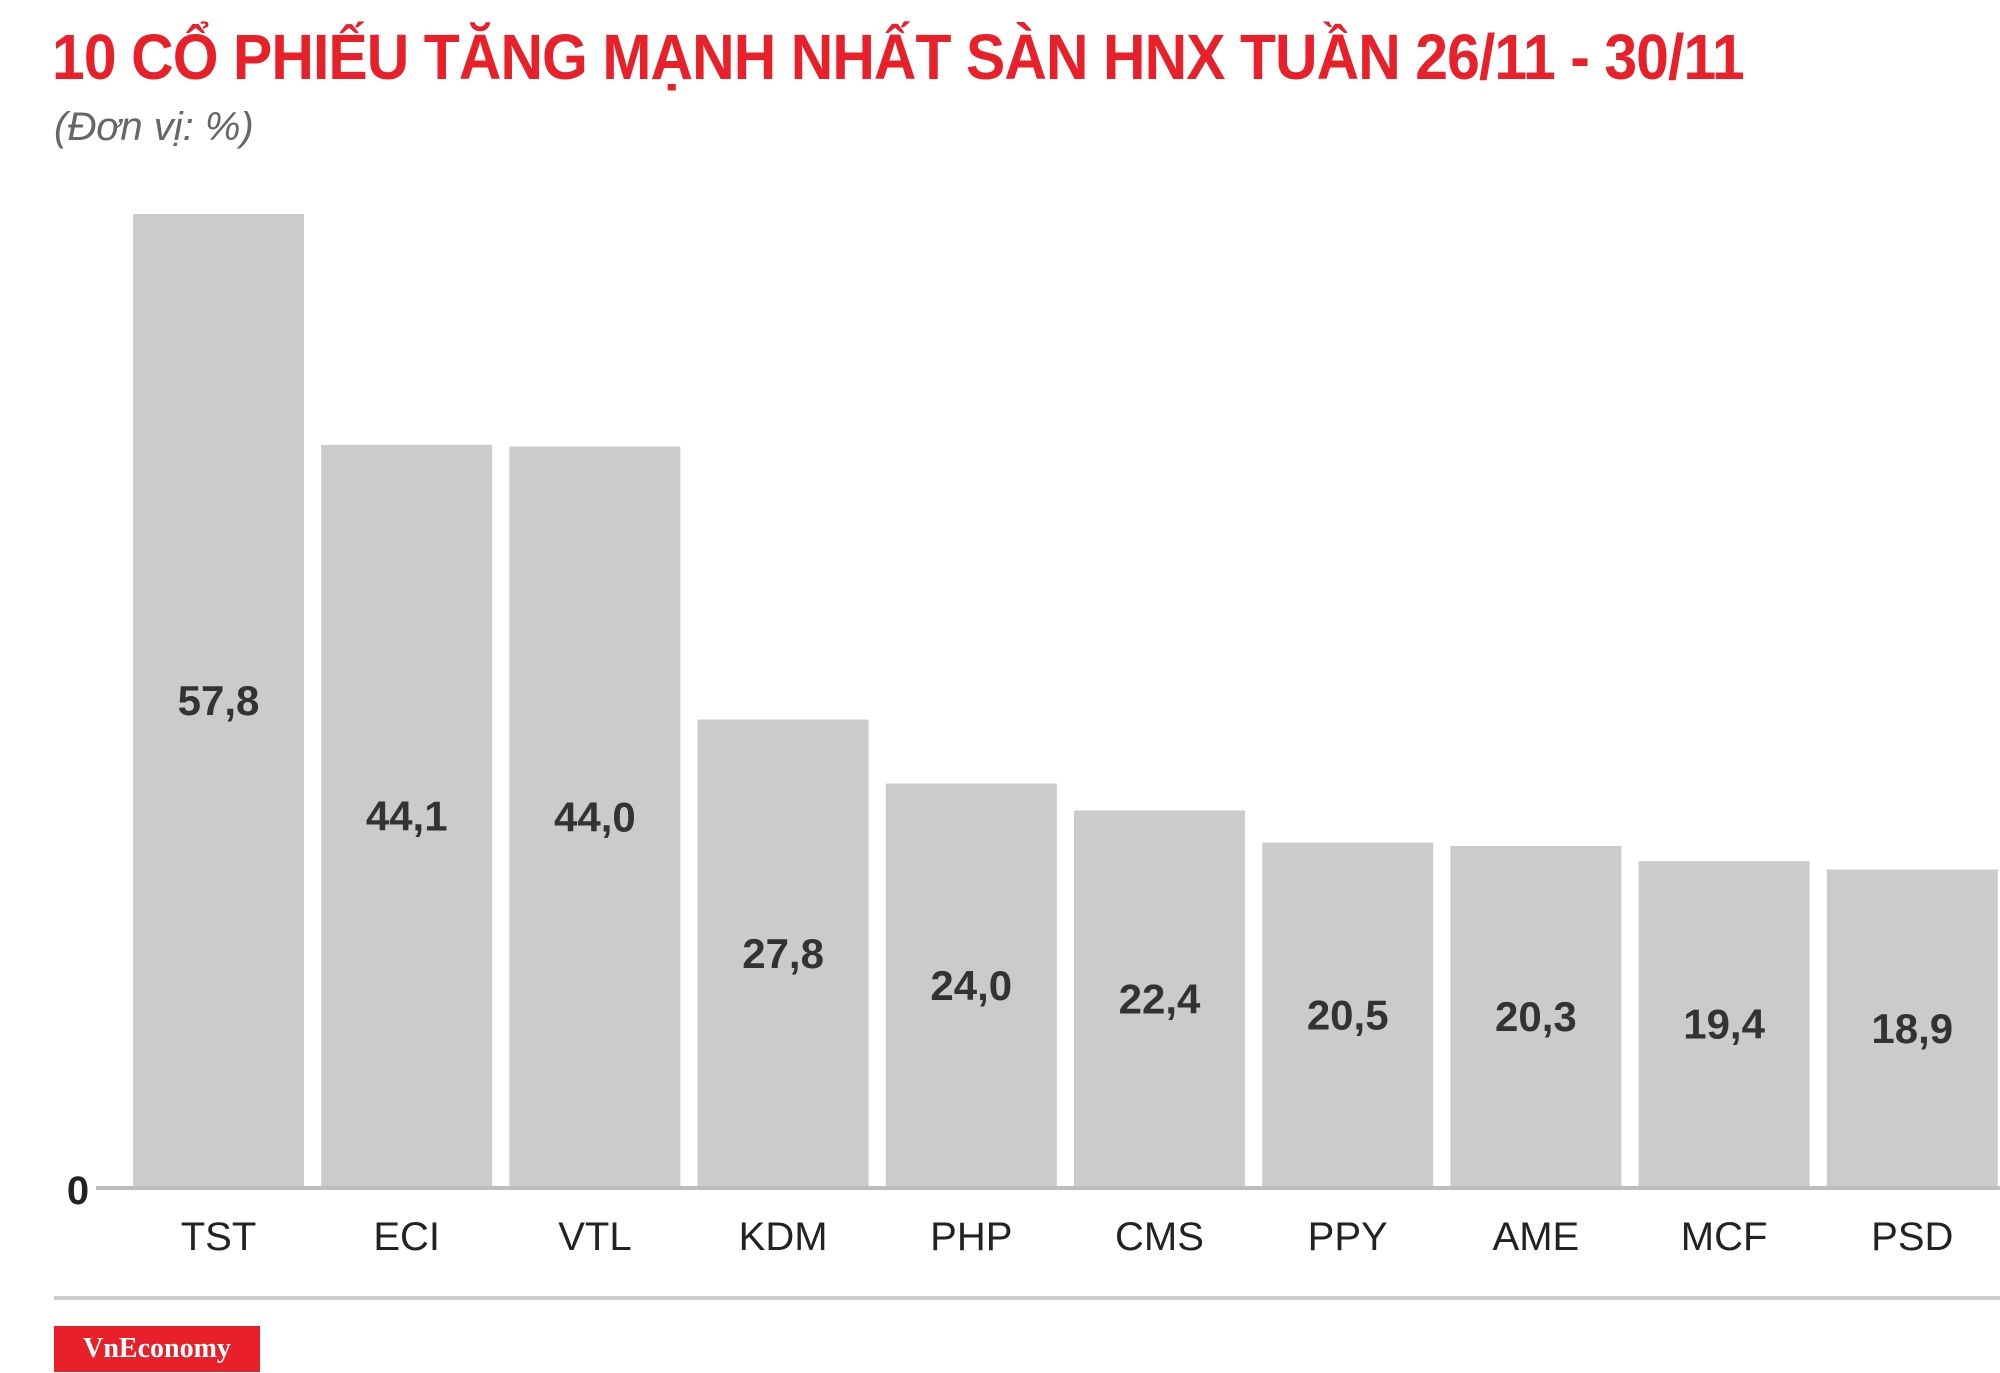 The width and height of the screenshot is (2000, 1373). I want to click on value-label-tst: 57,8, so click(219, 700).